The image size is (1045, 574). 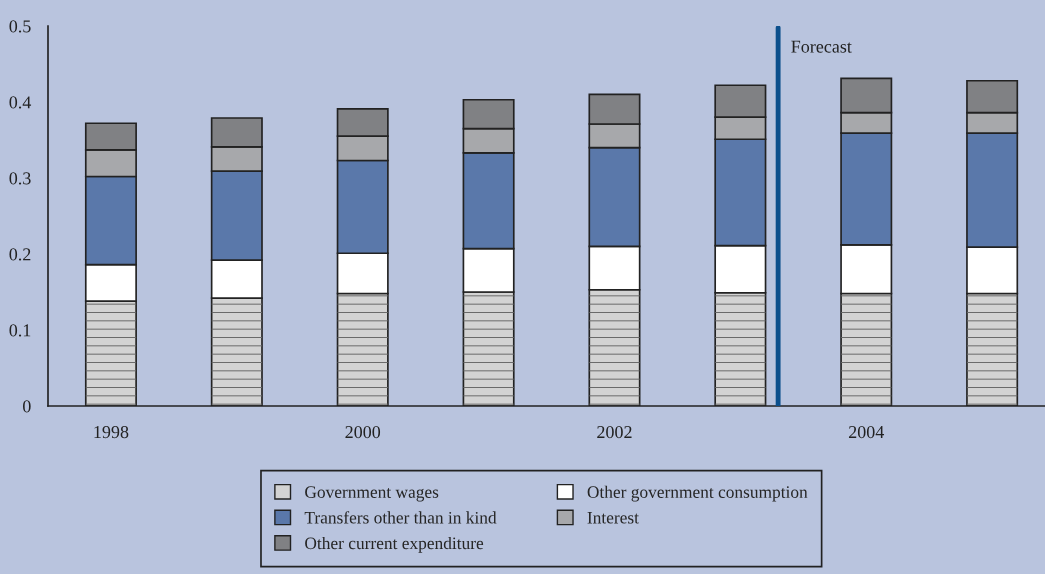 What do you see at coordinates (697, 493) in the screenshot?
I see `legend-label: Other government consumption` at bounding box center [697, 493].